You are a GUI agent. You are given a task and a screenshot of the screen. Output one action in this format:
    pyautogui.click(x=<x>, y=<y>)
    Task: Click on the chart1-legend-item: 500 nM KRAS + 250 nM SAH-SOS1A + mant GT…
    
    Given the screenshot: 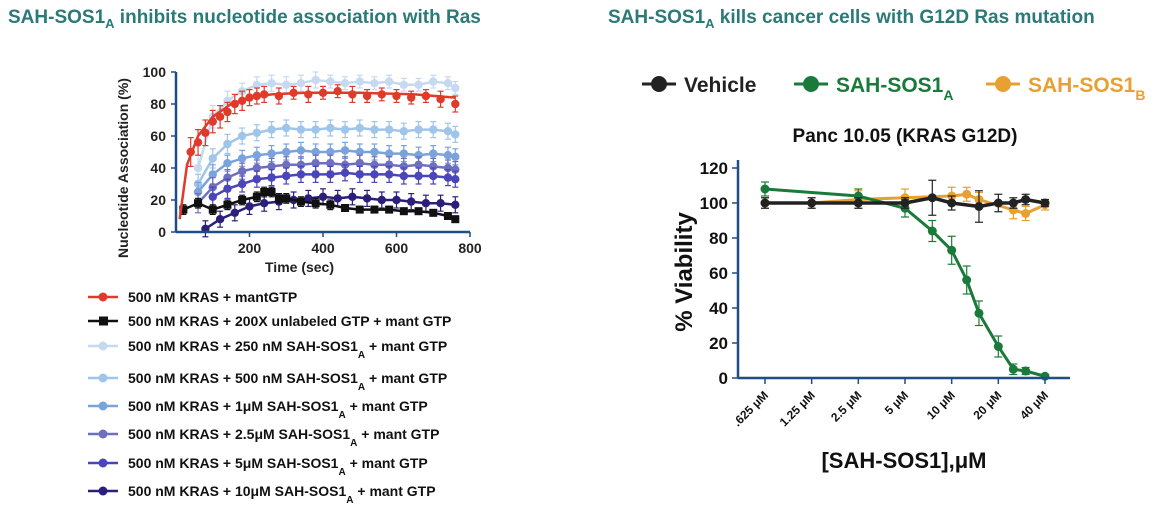 What is the action you would take?
    pyautogui.click(x=267, y=349)
    